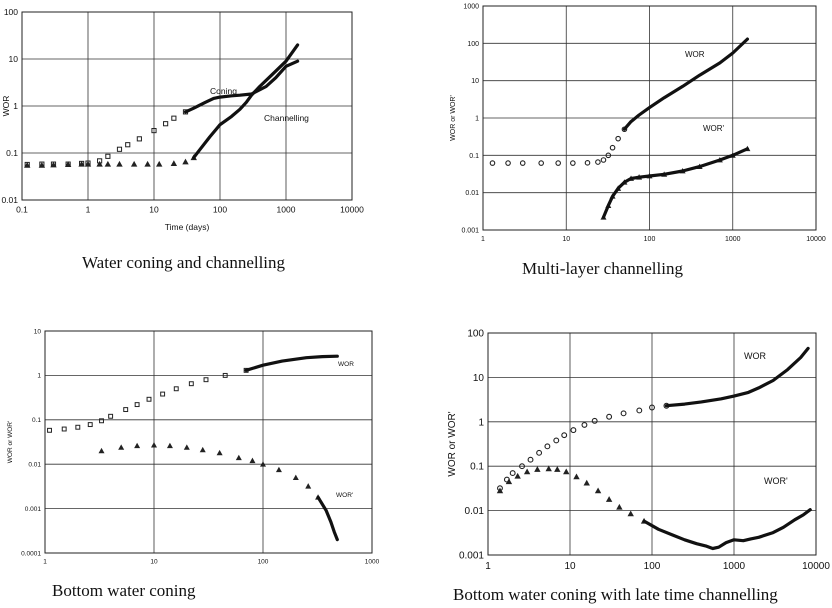  What do you see at coordinates (452, 443) in the screenshot?
I see `y-axis-label: WOR or WOR'` at bounding box center [452, 443].